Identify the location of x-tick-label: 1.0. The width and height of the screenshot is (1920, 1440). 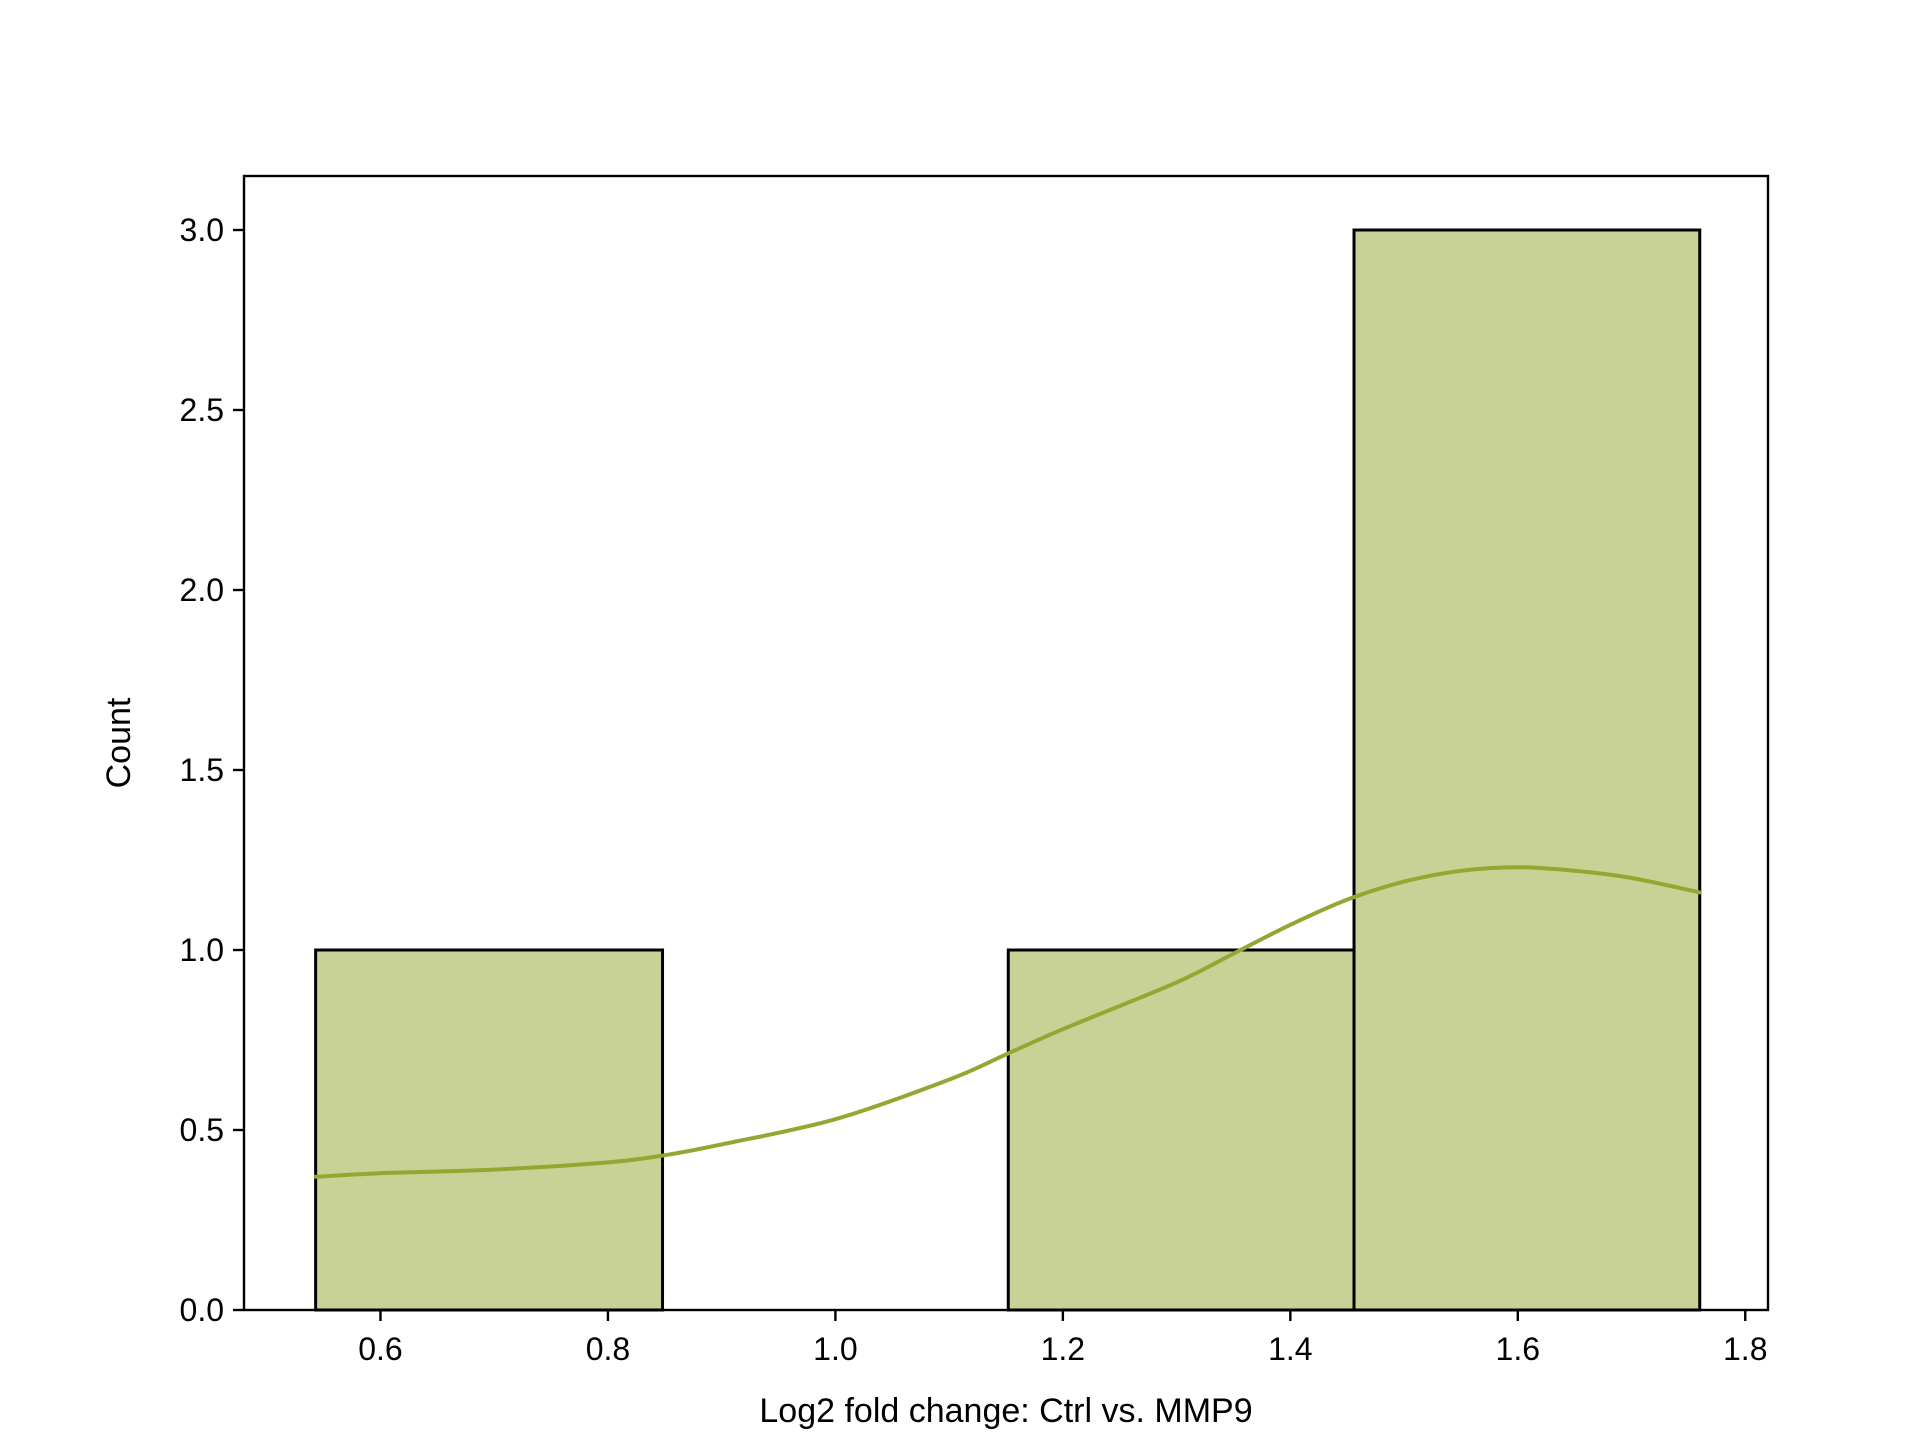
(835, 1349).